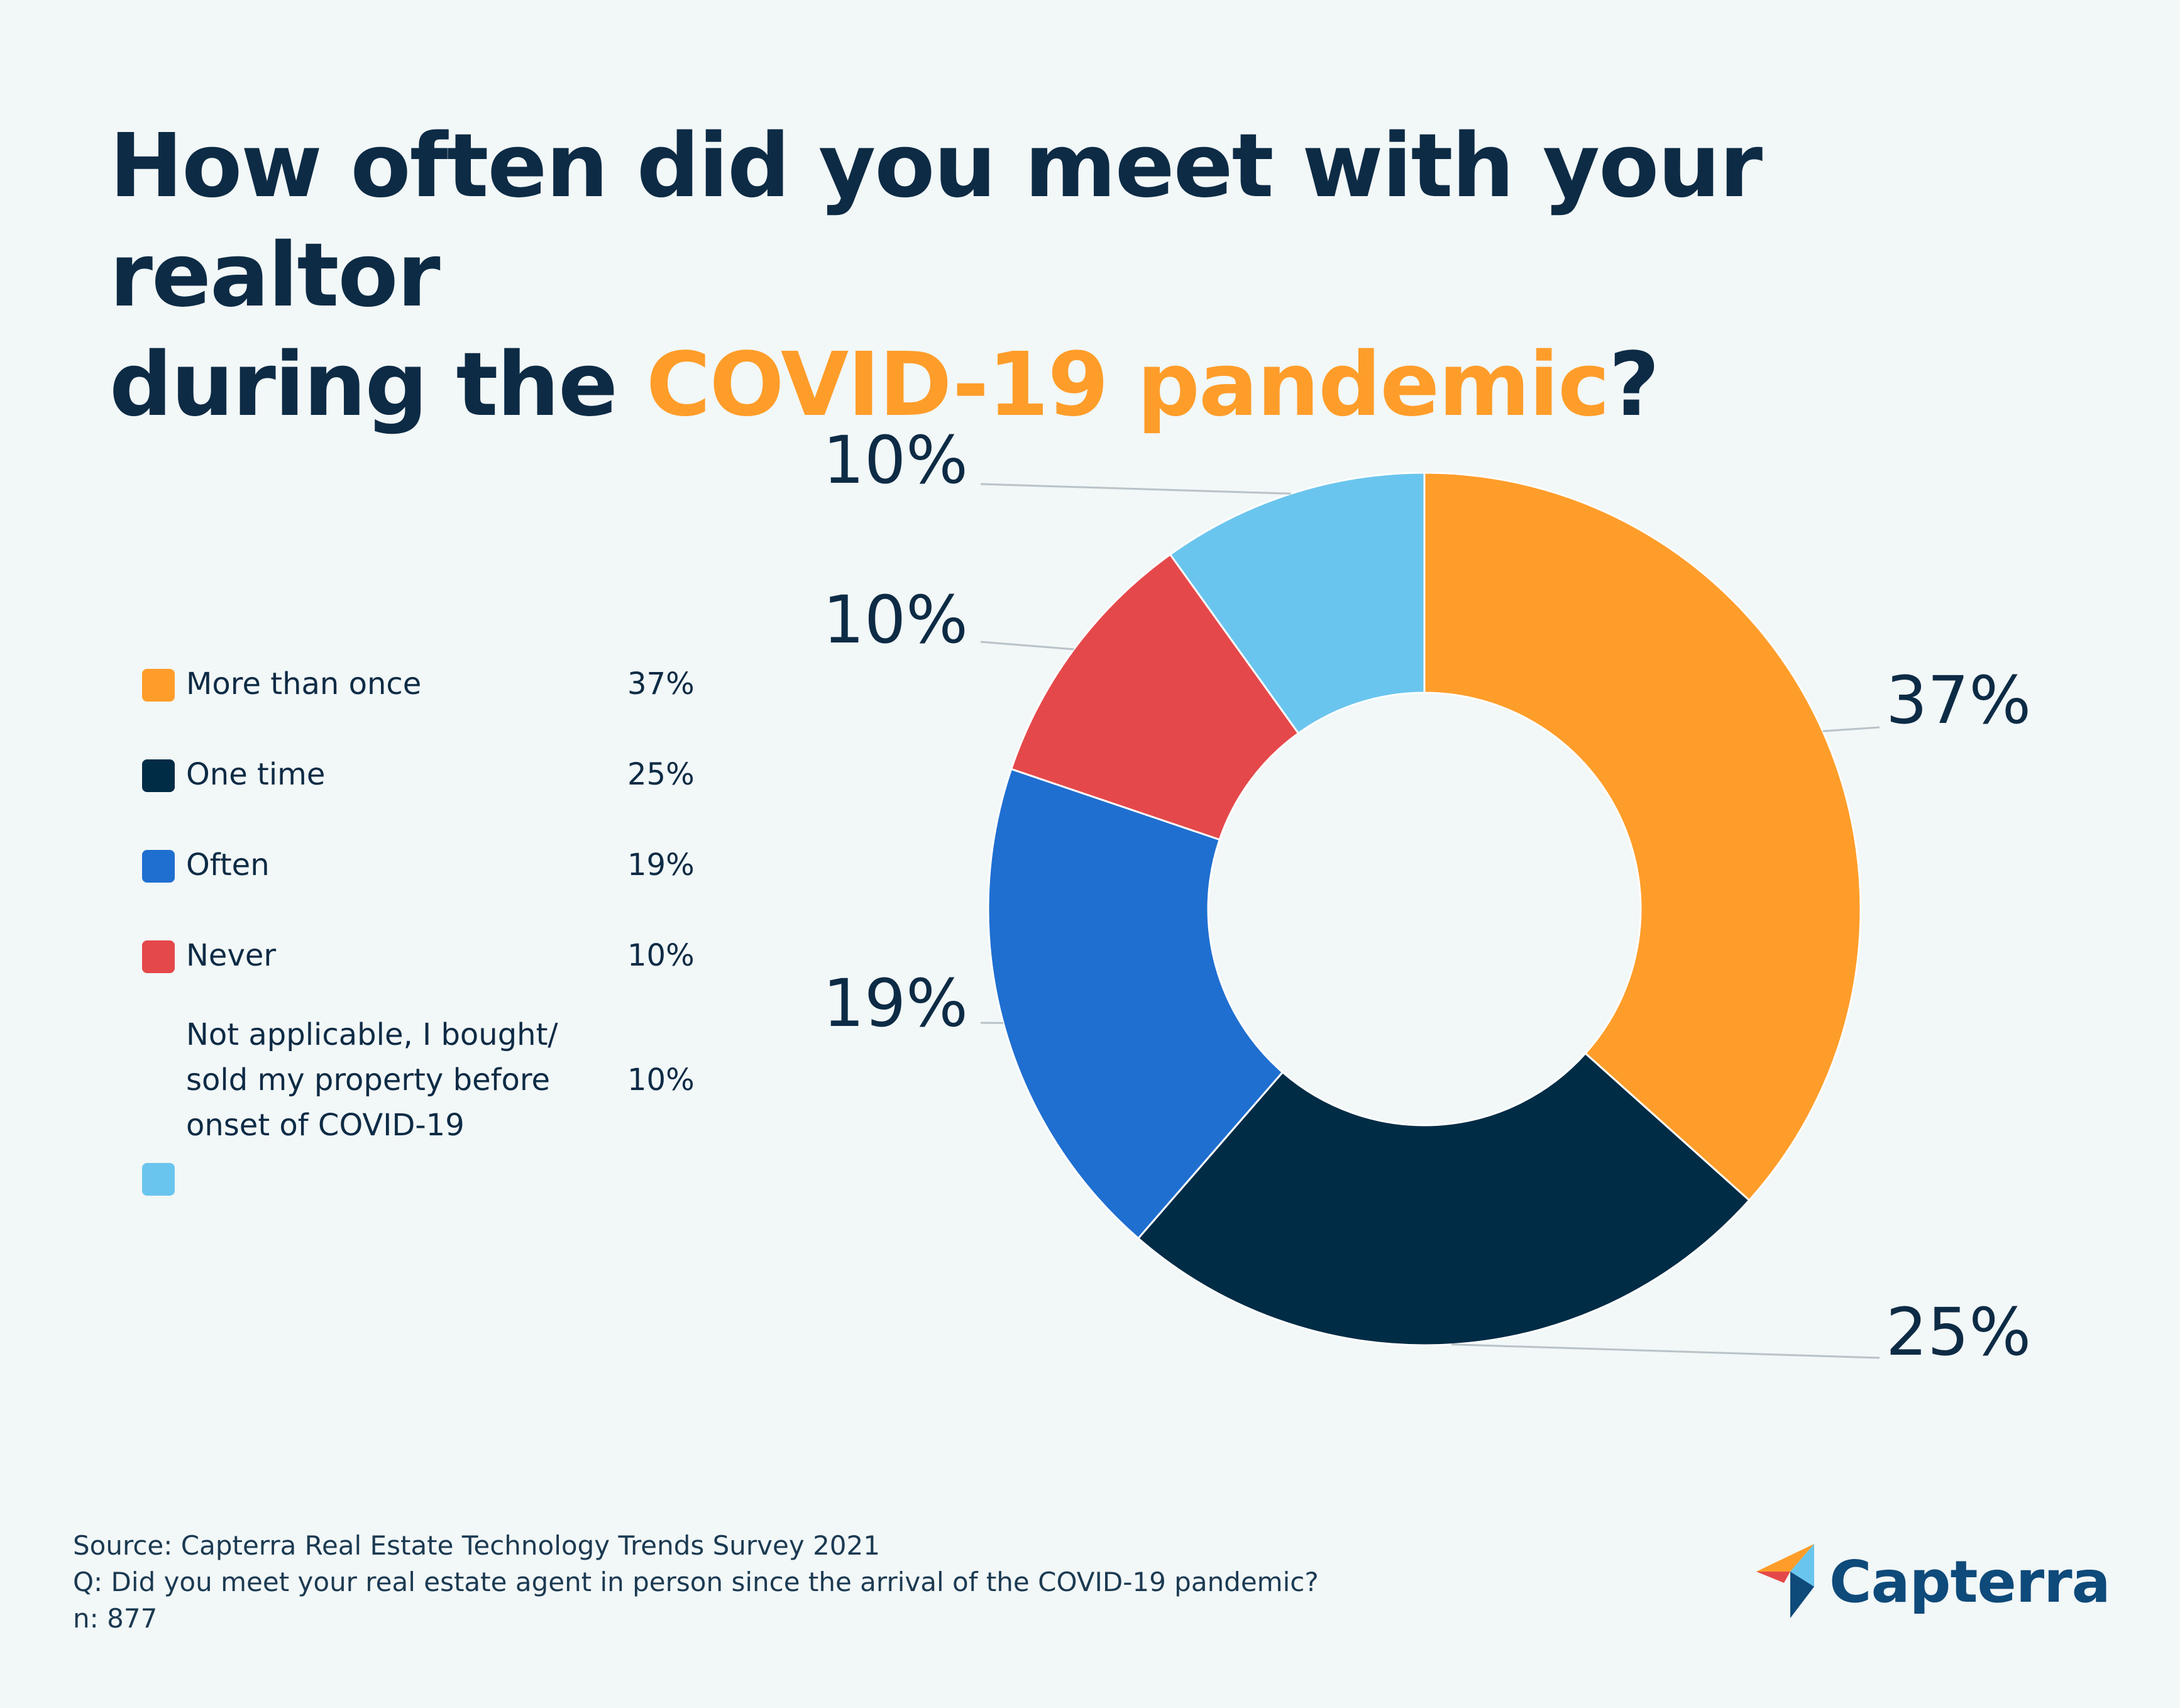 The width and height of the screenshot is (2180, 1708). Describe the element at coordinates (895, 1004) in the screenshot. I see `slice-label: 19%` at that location.